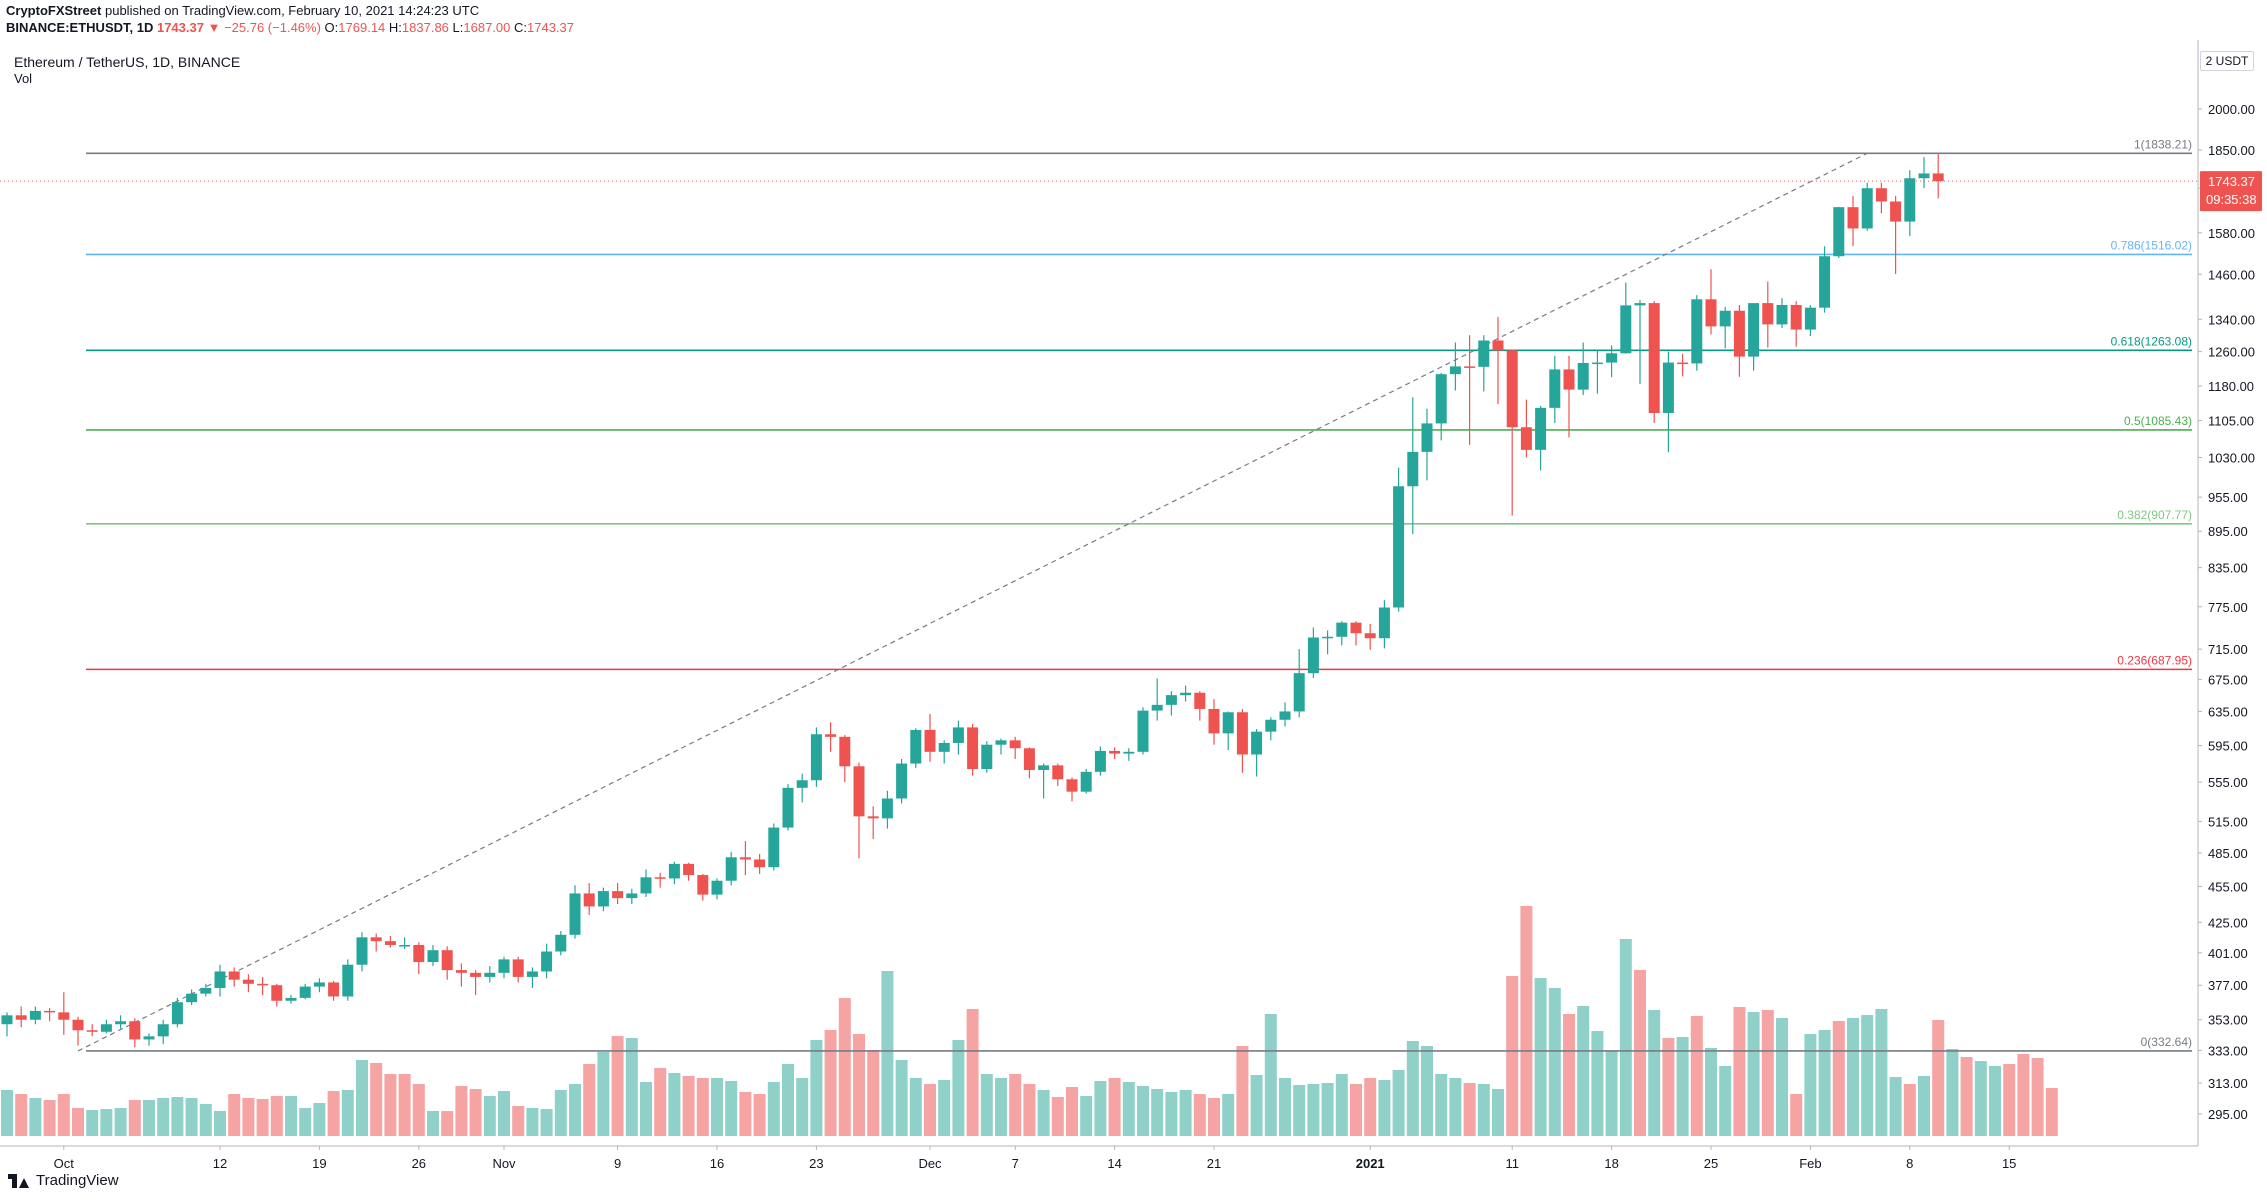 Image resolution: width=2267 pixels, height=1201 pixels. Describe the element at coordinates (550, 27) in the screenshot. I see `close-value: 1743.37` at that location.